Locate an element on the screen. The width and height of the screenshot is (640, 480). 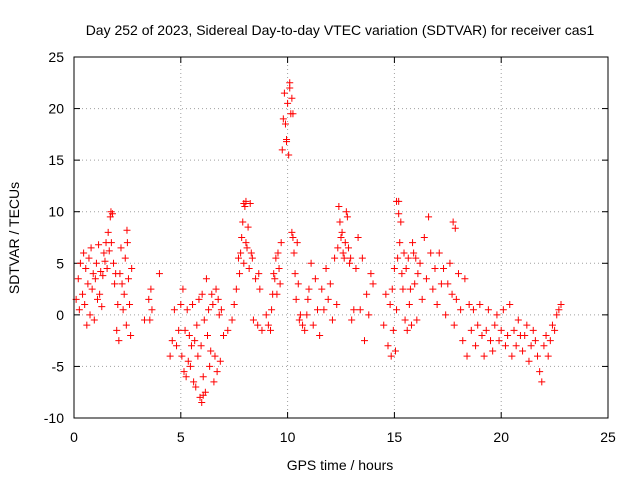
x-tick-label: 20 is located at coordinates (501, 437).